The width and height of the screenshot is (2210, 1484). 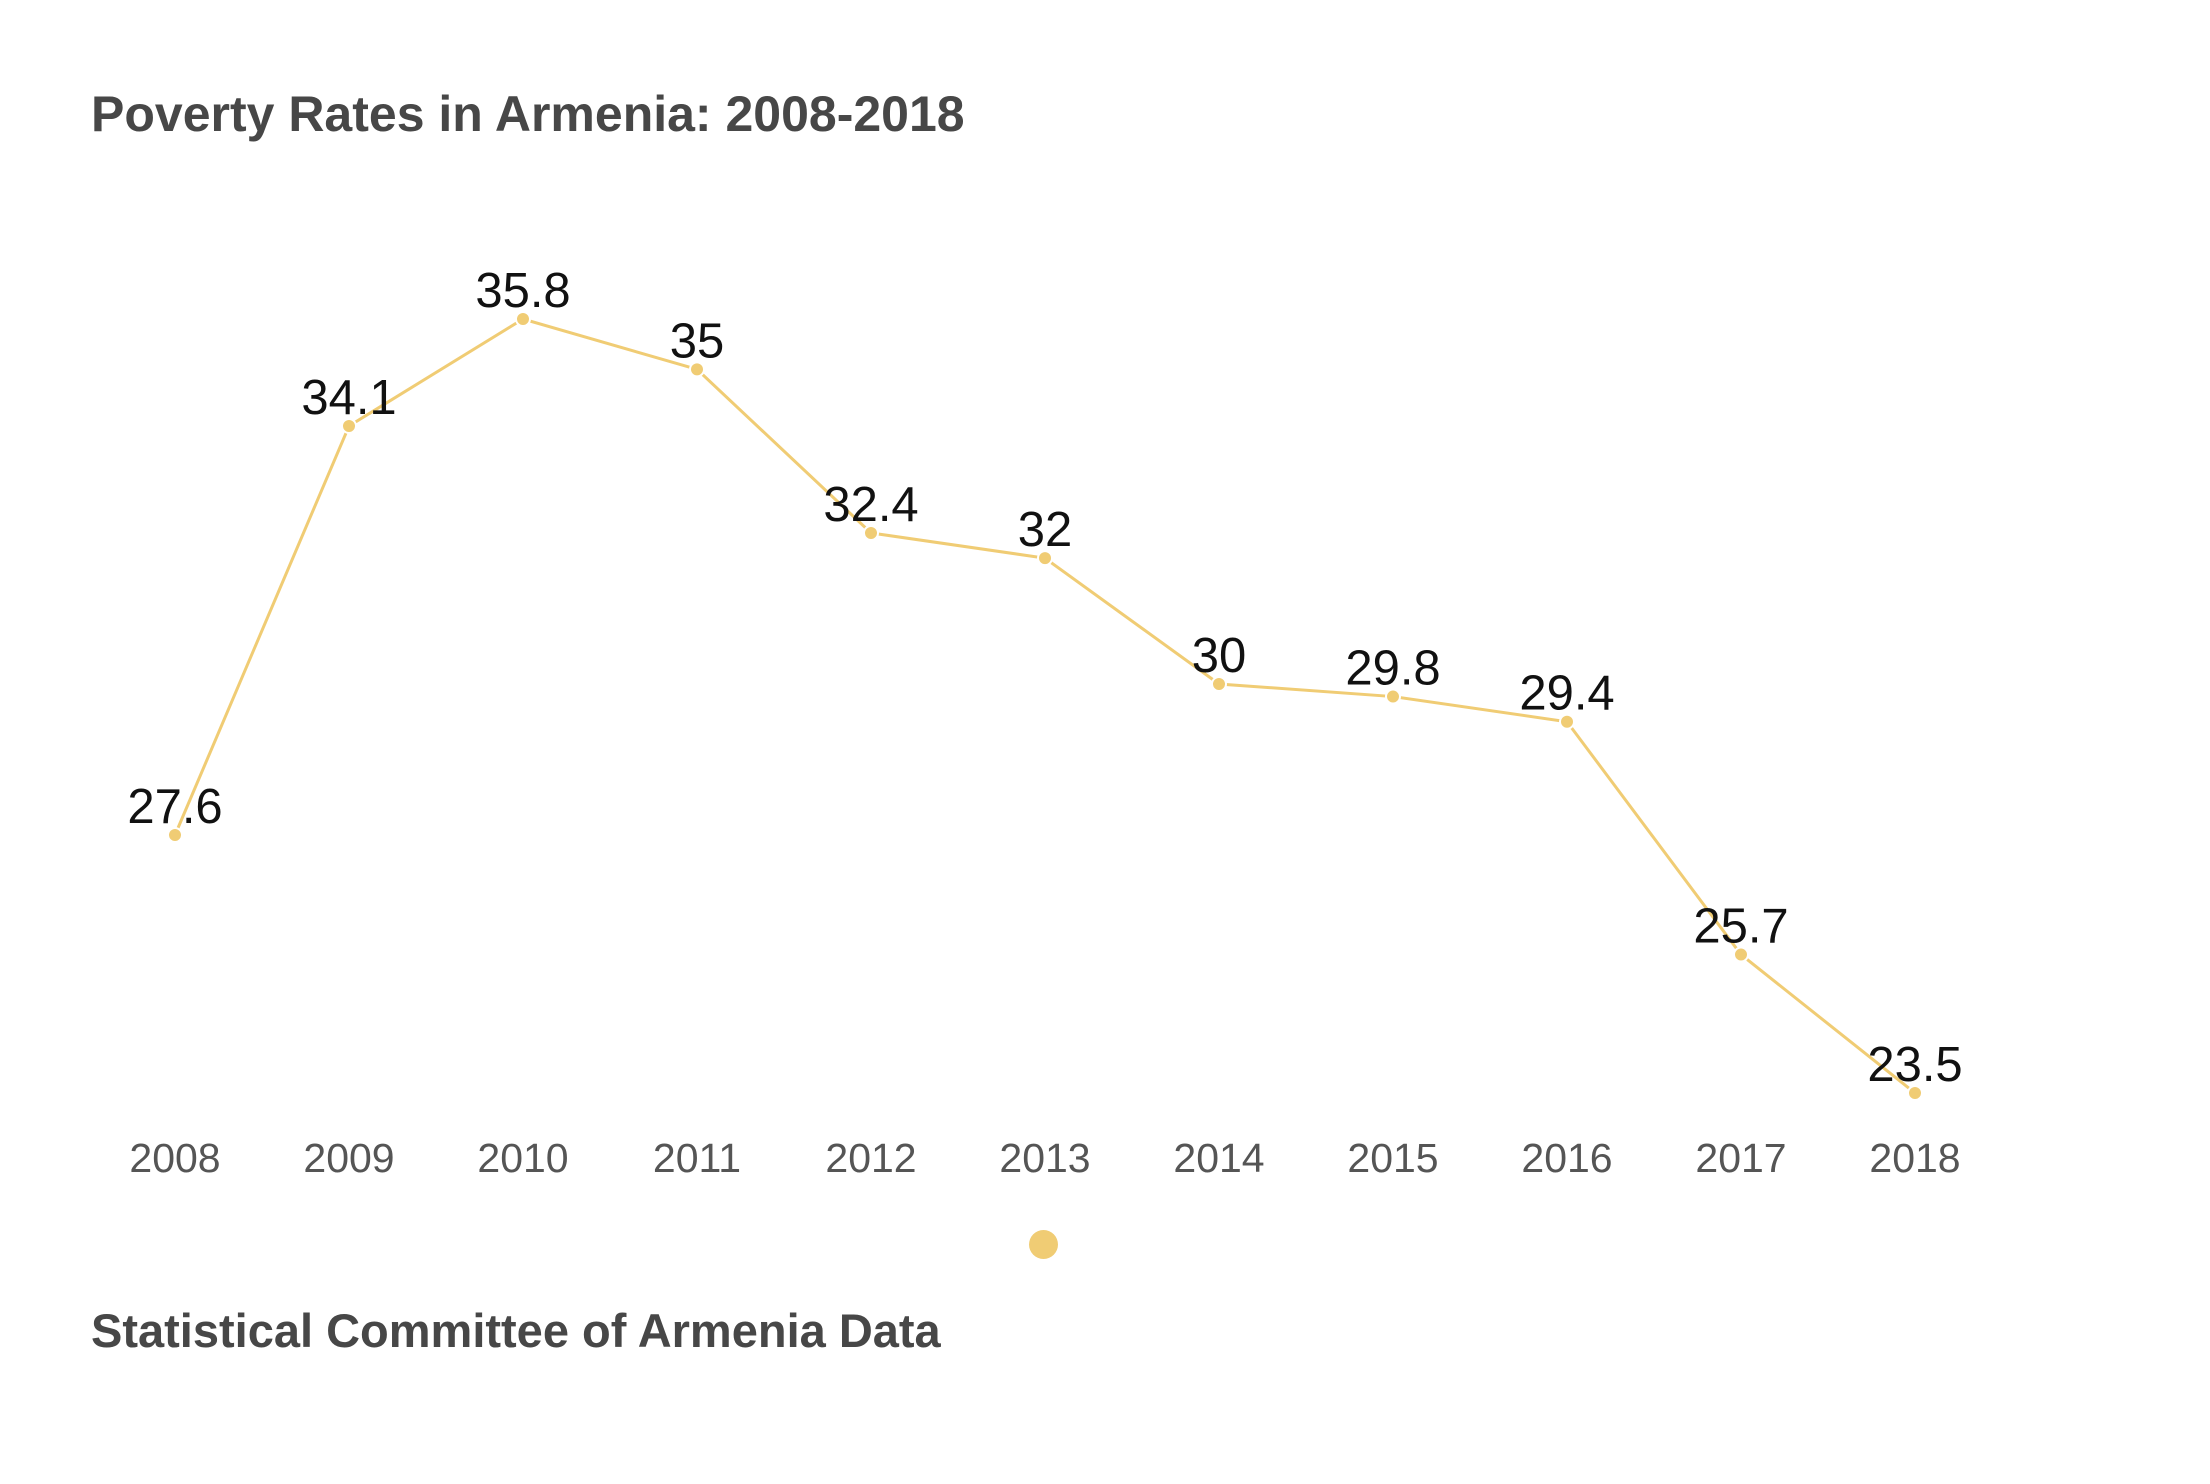 I want to click on data-label: 29.4, so click(x=1566, y=694).